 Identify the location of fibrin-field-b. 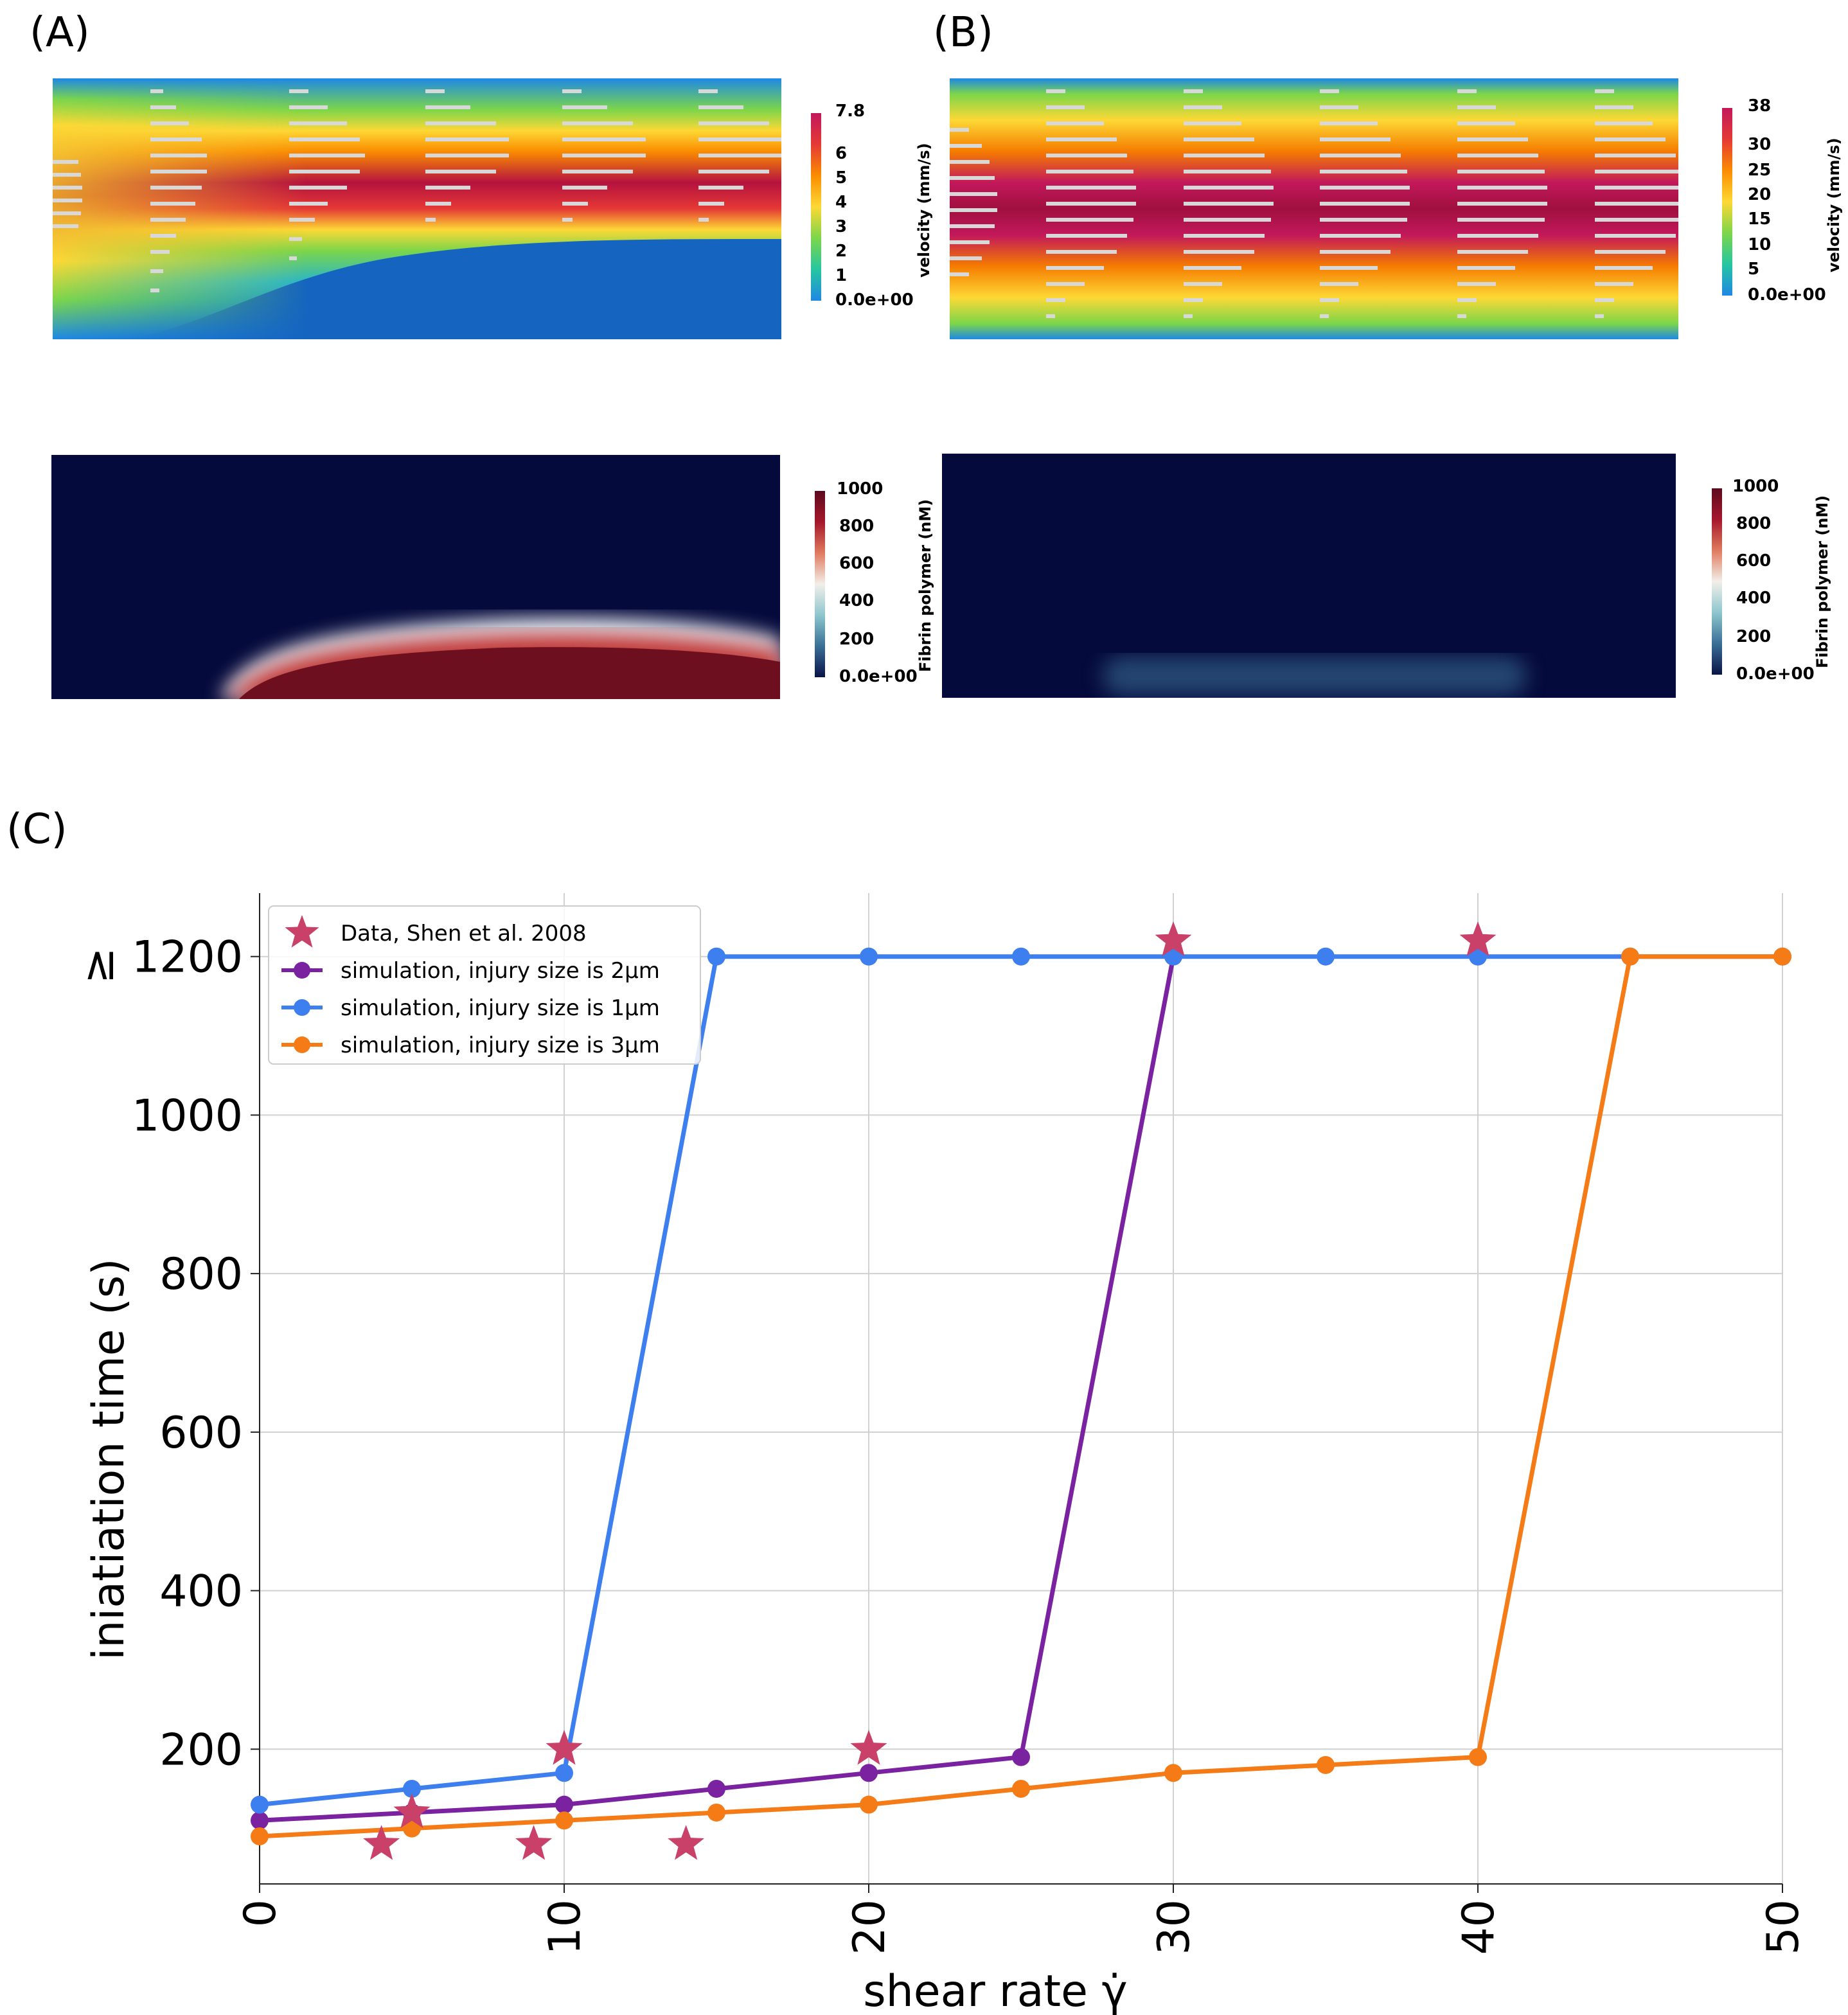
(1309, 576).